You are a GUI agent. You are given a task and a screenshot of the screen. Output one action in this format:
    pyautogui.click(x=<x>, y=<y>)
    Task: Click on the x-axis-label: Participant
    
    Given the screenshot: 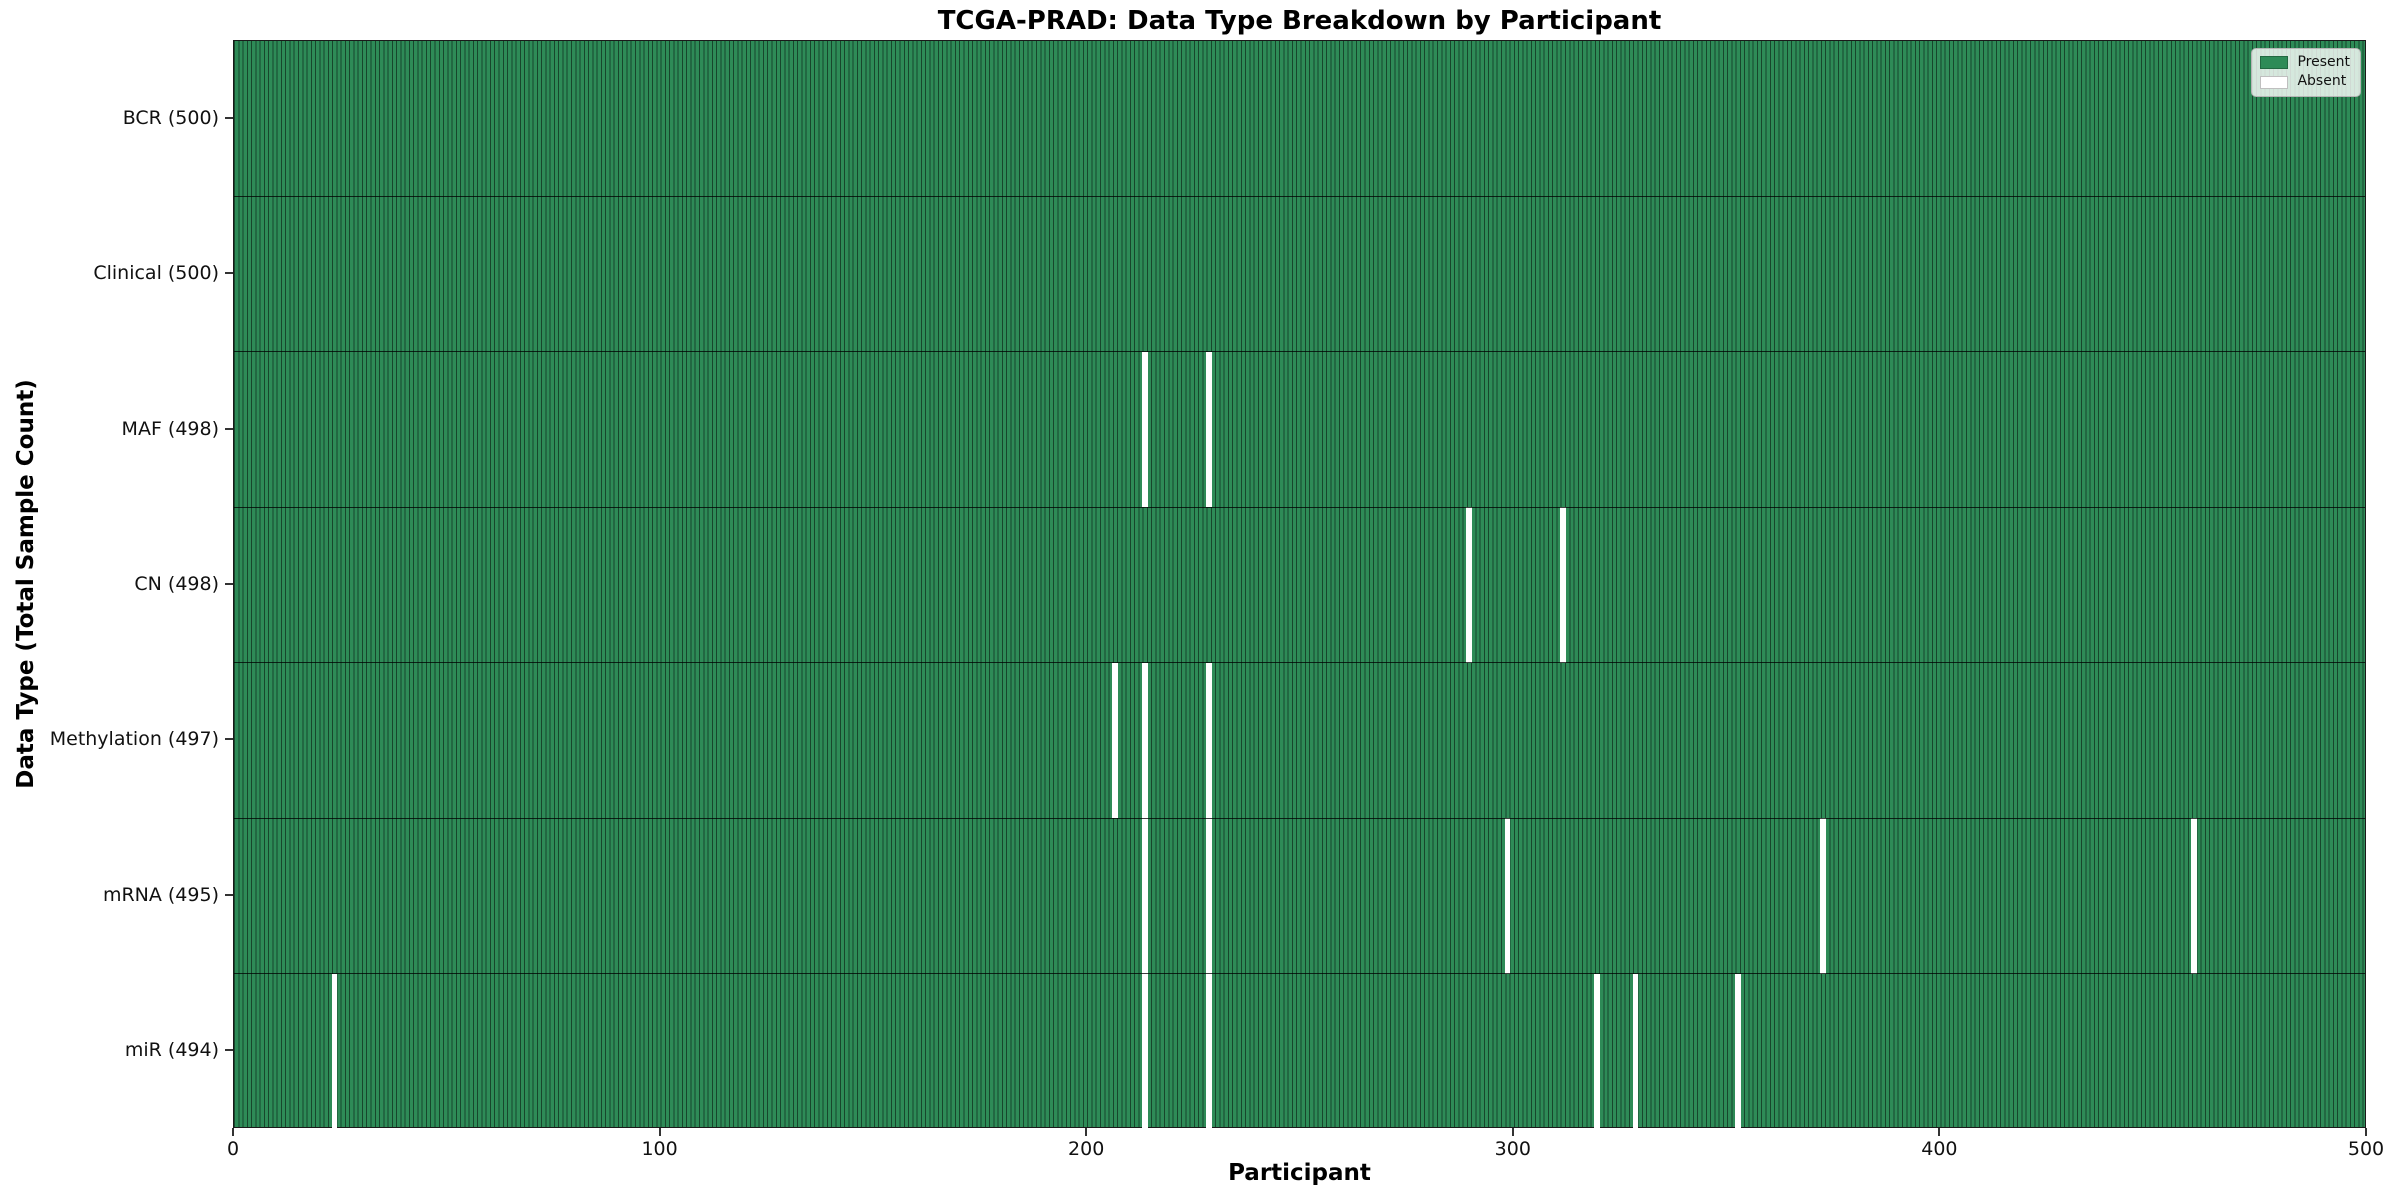 What is the action you would take?
    pyautogui.click(x=1299, y=1173)
    